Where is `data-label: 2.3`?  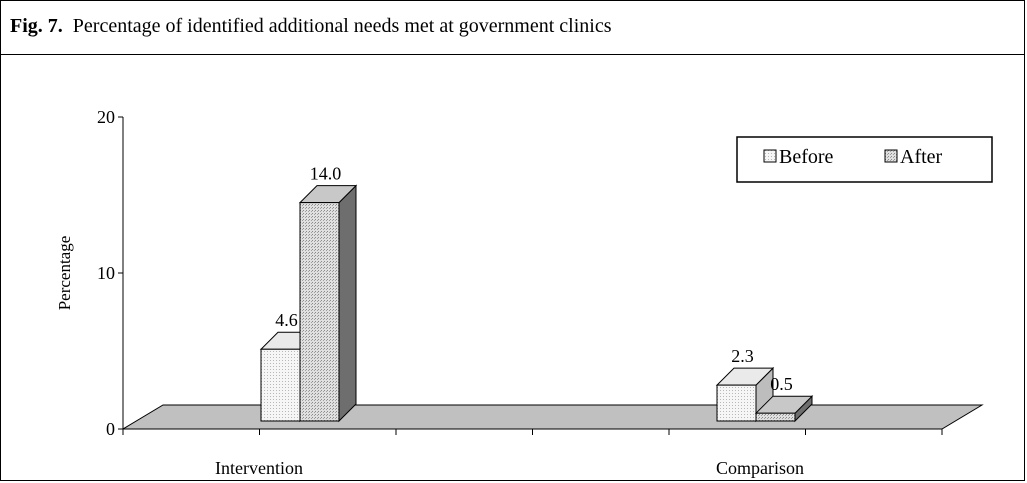 data-label: 2.3 is located at coordinates (742, 356).